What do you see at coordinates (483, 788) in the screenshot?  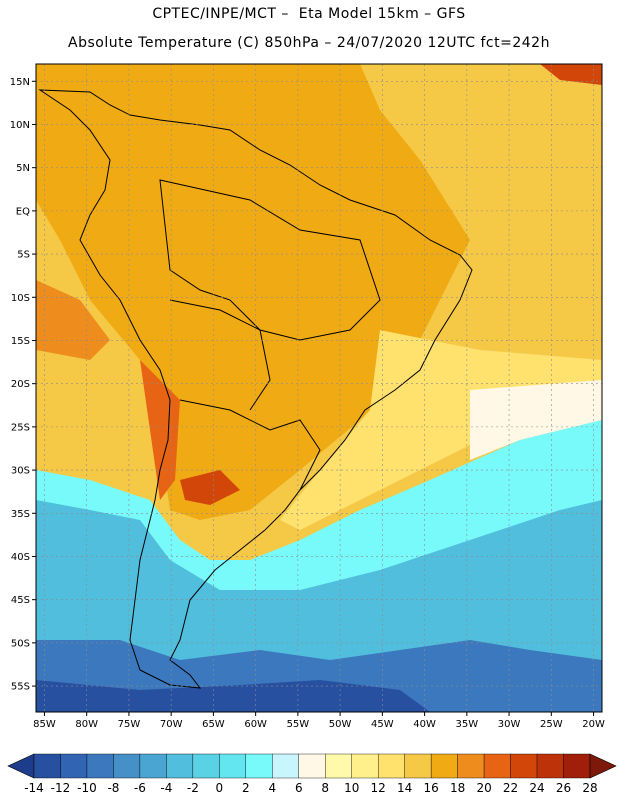 I see `colorbar-label: 20` at bounding box center [483, 788].